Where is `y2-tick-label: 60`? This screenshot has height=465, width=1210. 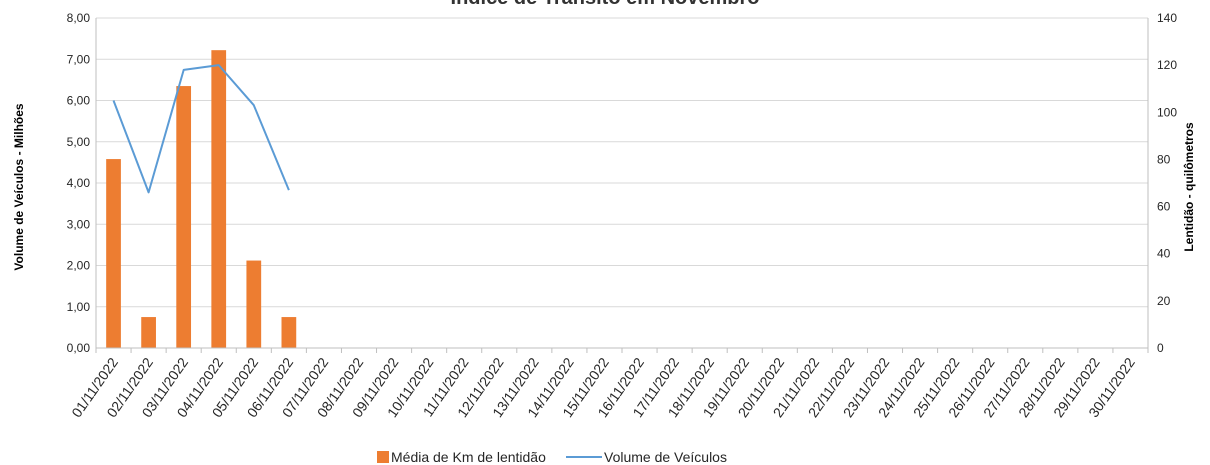 y2-tick-label: 60 is located at coordinates (1164, 207).